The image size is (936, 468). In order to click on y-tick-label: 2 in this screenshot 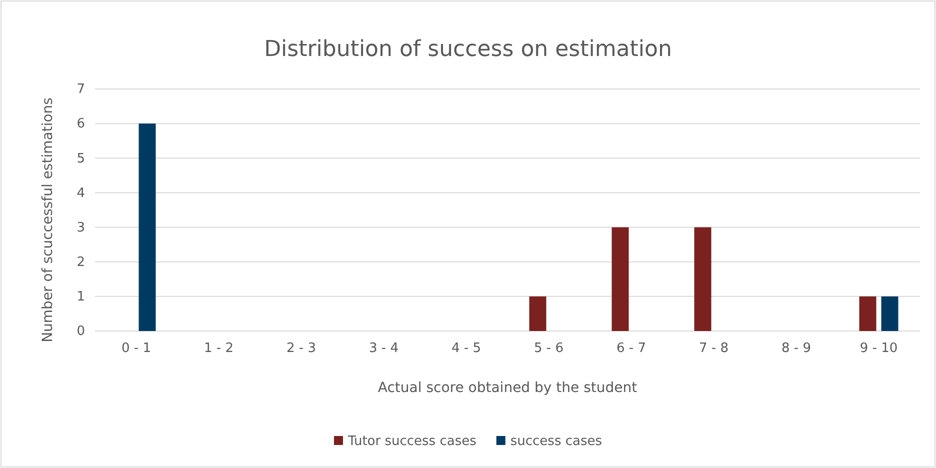, I will do `click(80, 262)`.